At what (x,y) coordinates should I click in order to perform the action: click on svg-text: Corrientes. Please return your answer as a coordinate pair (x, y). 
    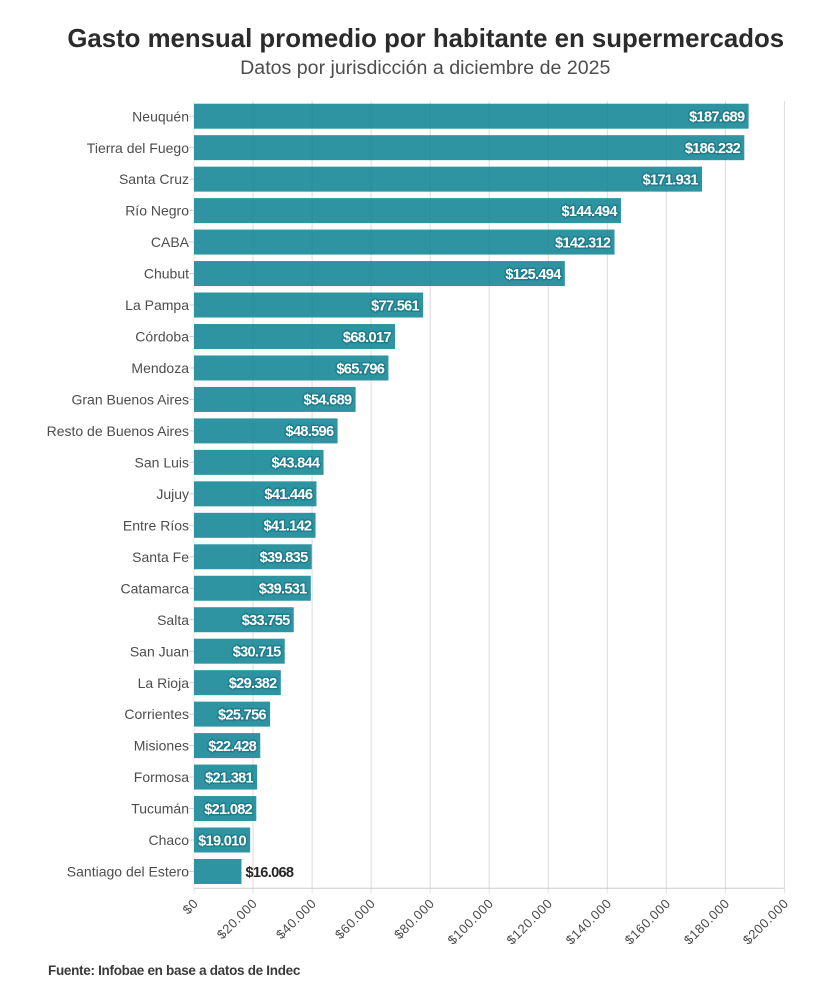
    Looking at the image, I should click on (156, 714).